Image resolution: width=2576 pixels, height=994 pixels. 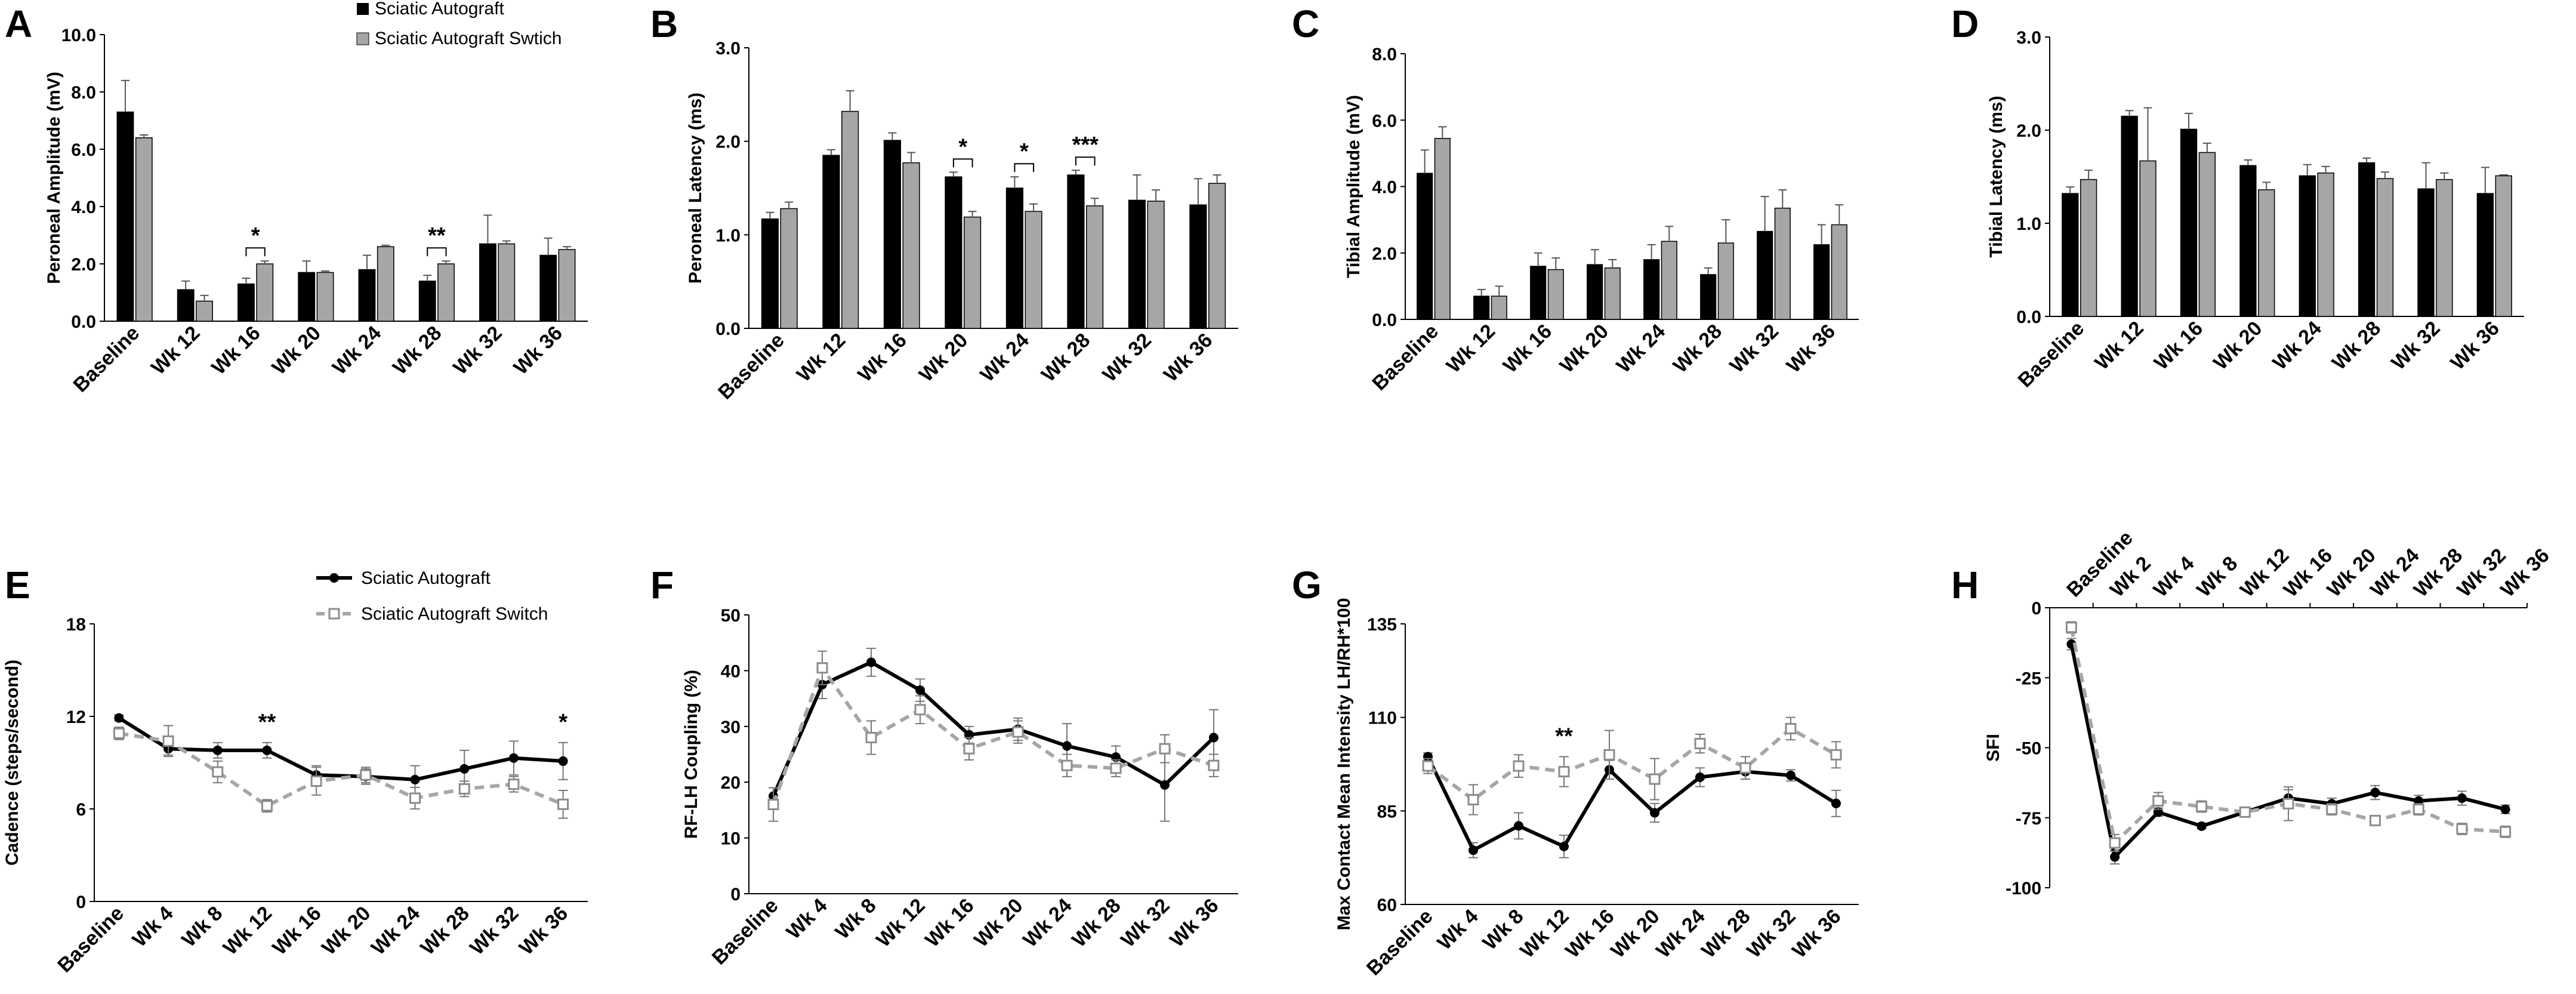 What do you see at coordinates (334, 578) in the screenshot?
I see `legend-marker-autograft` at bounding box center [334, 578].